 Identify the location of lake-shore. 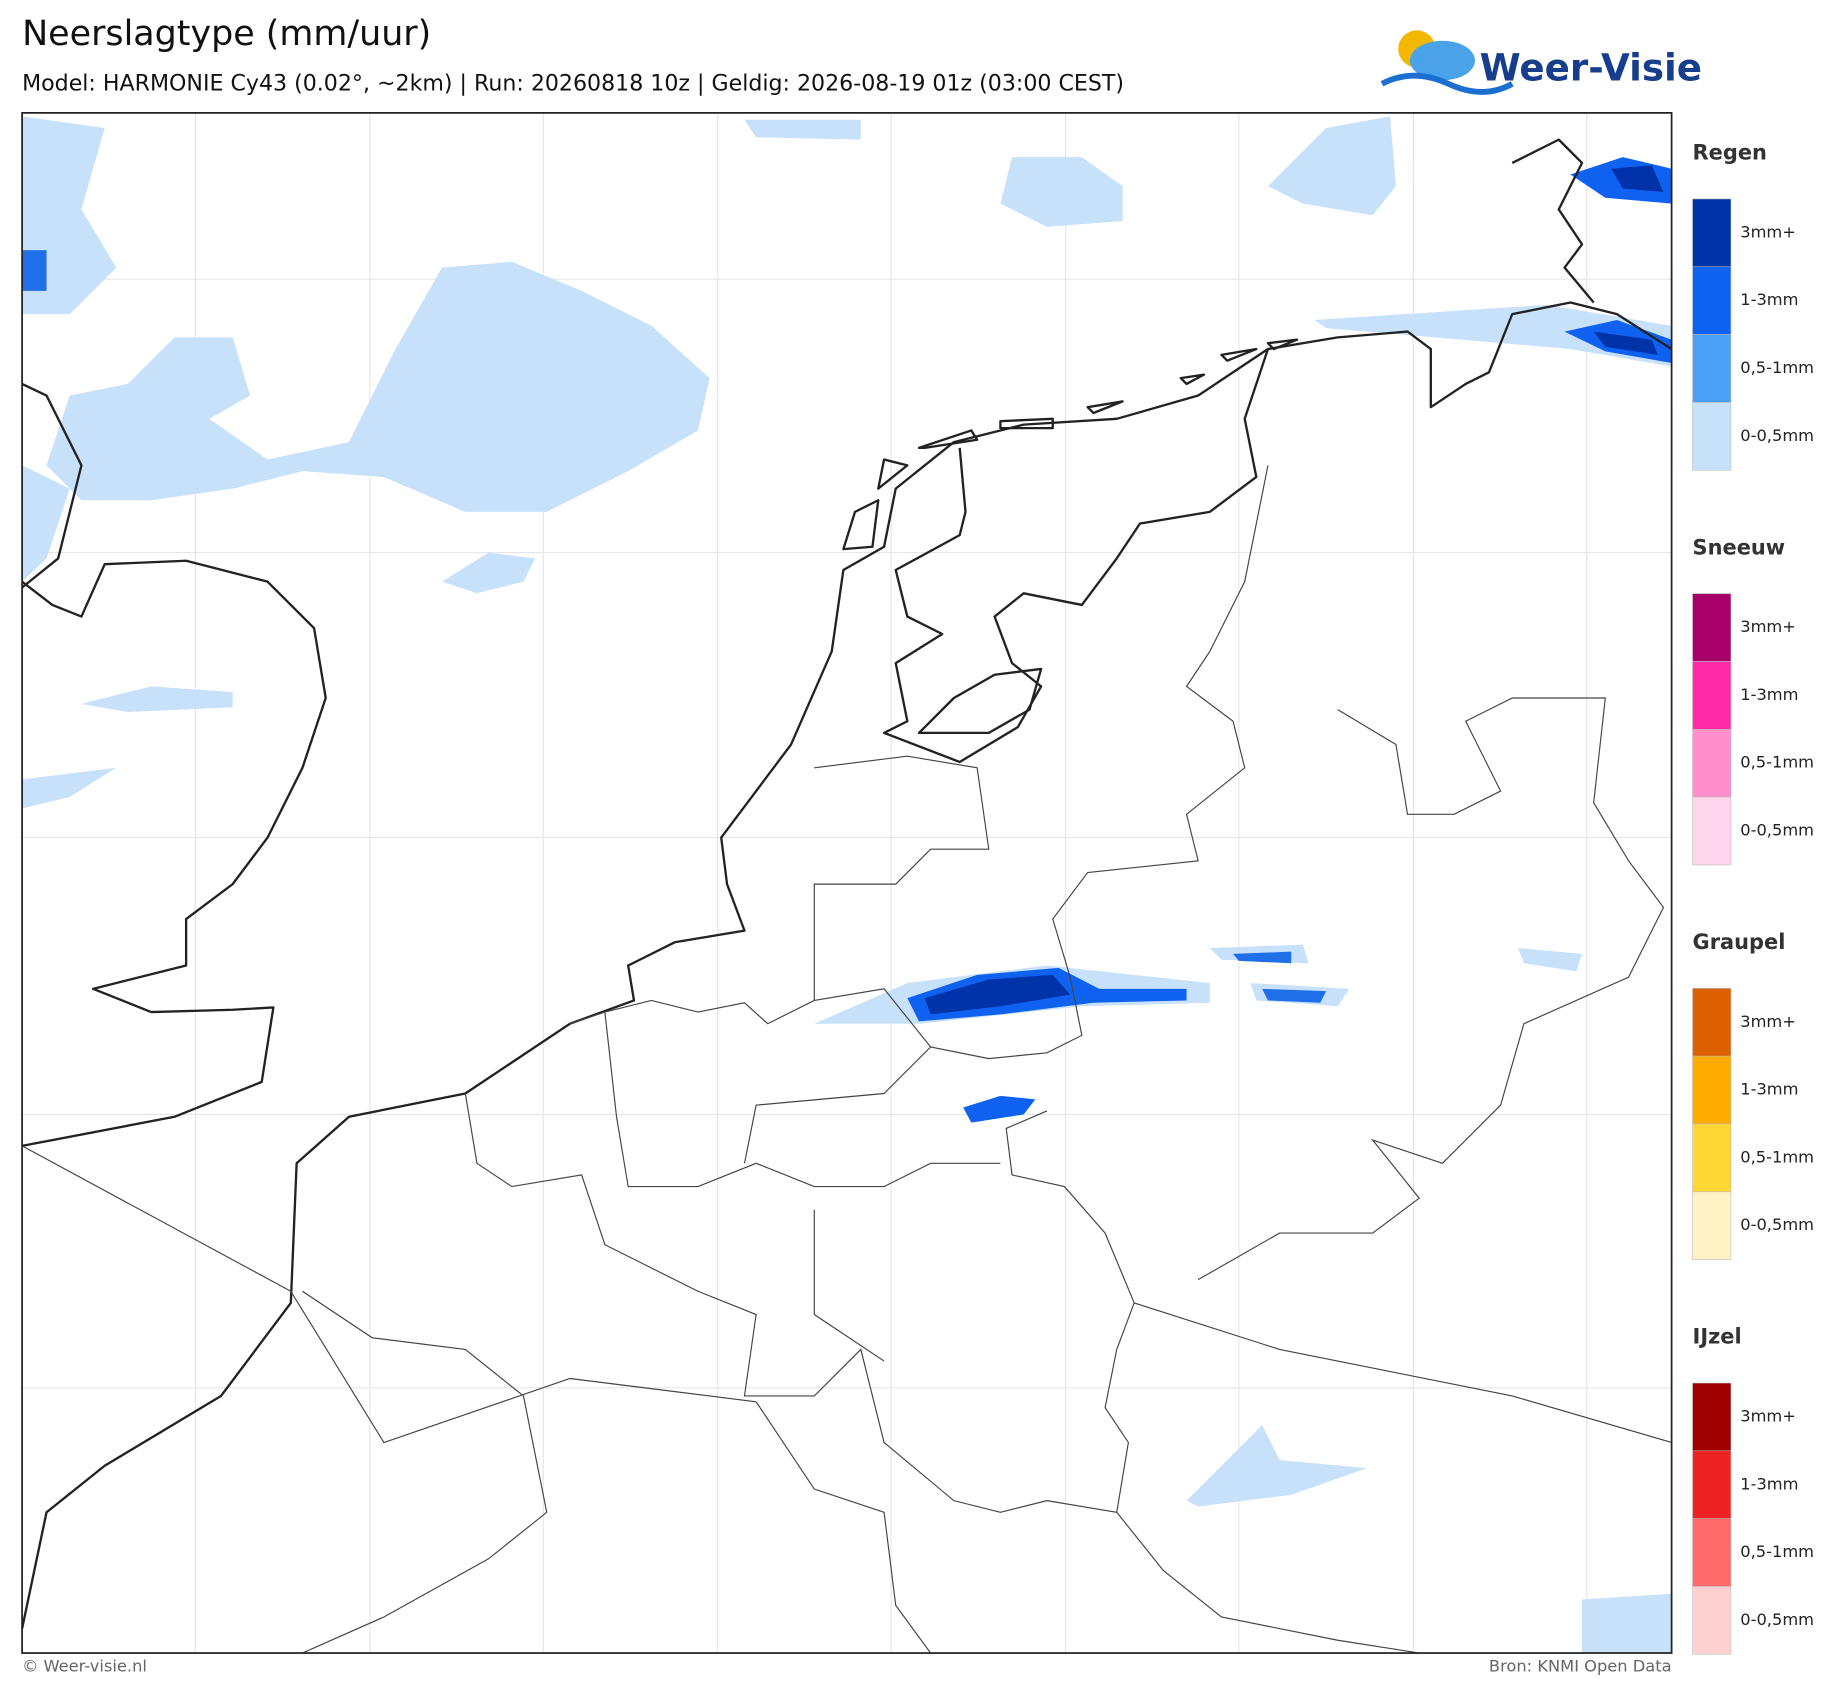
(980, 701).